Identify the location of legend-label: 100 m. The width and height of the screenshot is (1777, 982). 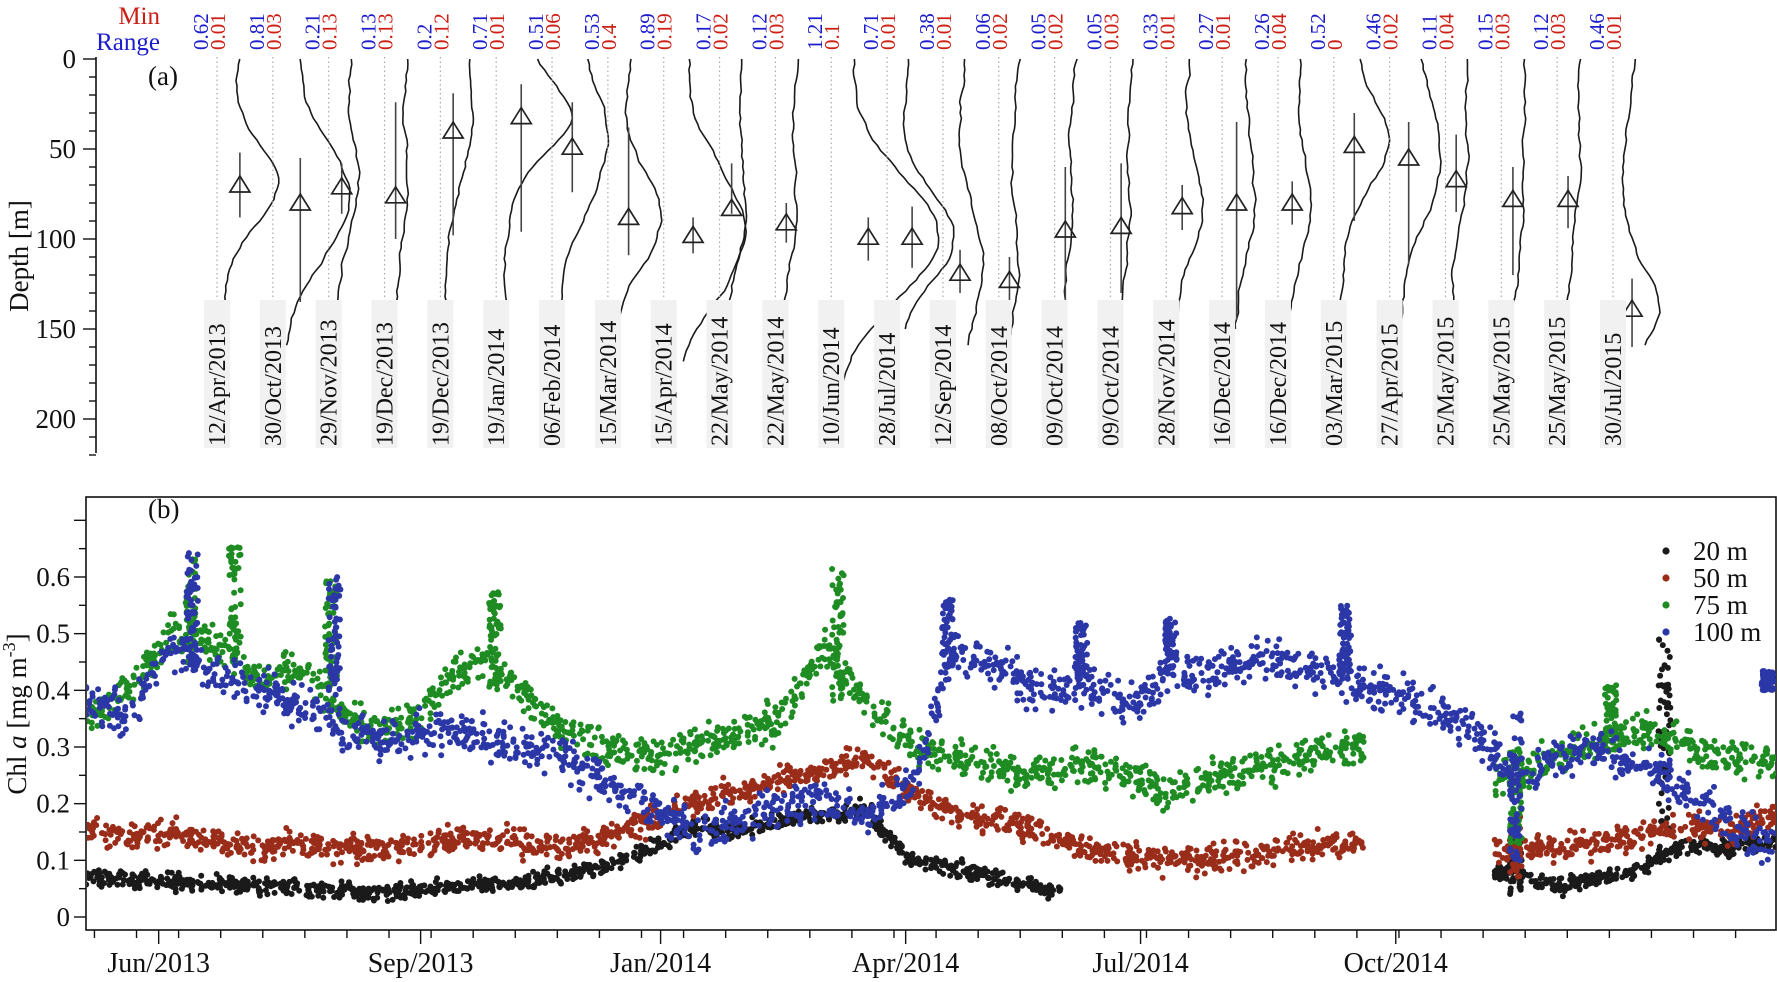
(1727, 632).